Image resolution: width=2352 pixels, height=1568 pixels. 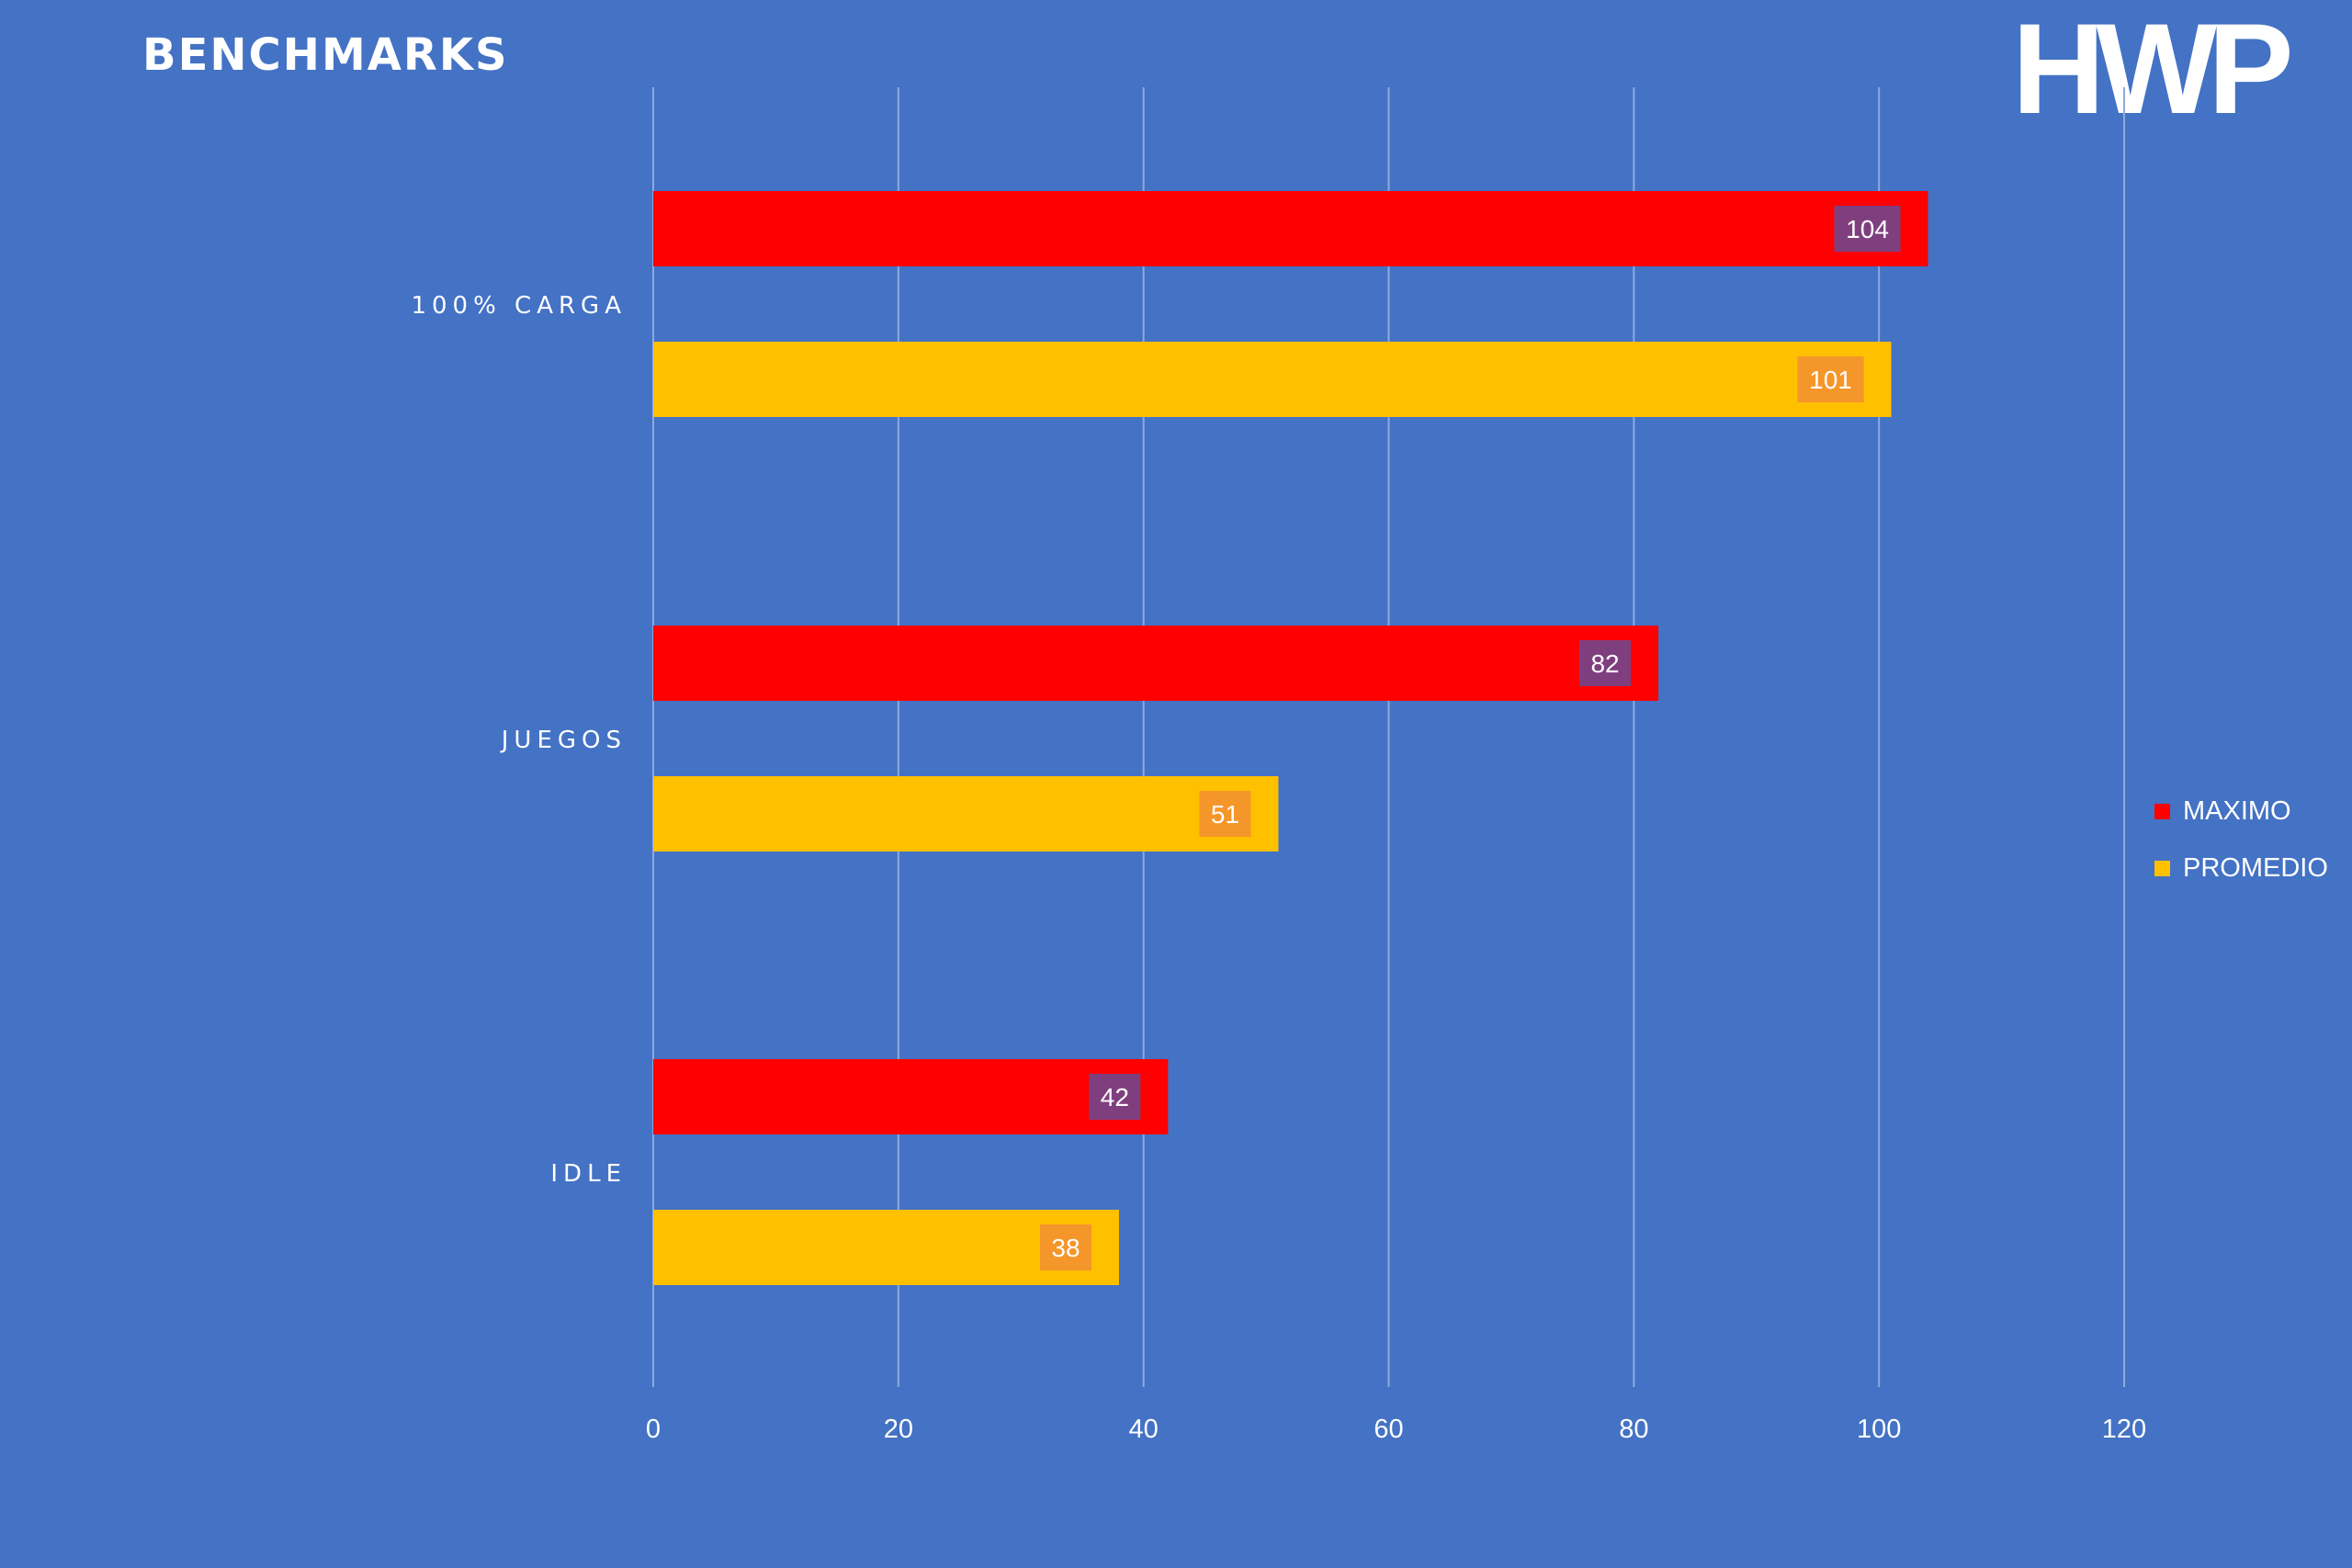 What do you see at coordinates (2153, 70) in the screenshot?
I see `hwp-logo: HWP` at bounding box center [2153, 70].